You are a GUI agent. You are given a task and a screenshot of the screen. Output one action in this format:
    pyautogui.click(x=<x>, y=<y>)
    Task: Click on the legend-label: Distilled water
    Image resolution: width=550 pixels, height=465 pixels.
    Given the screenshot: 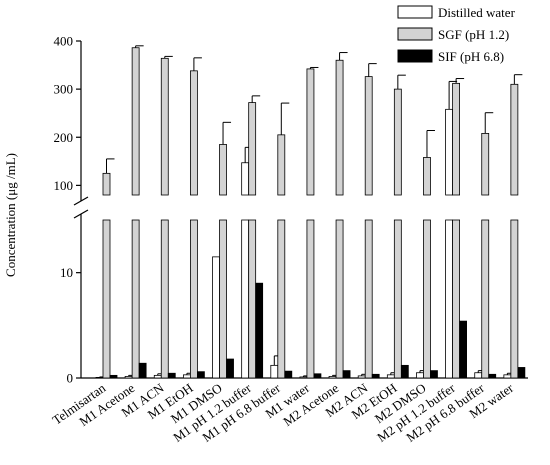 What is the action you would take?
    pyautogui.click(x=477, y=12)
    